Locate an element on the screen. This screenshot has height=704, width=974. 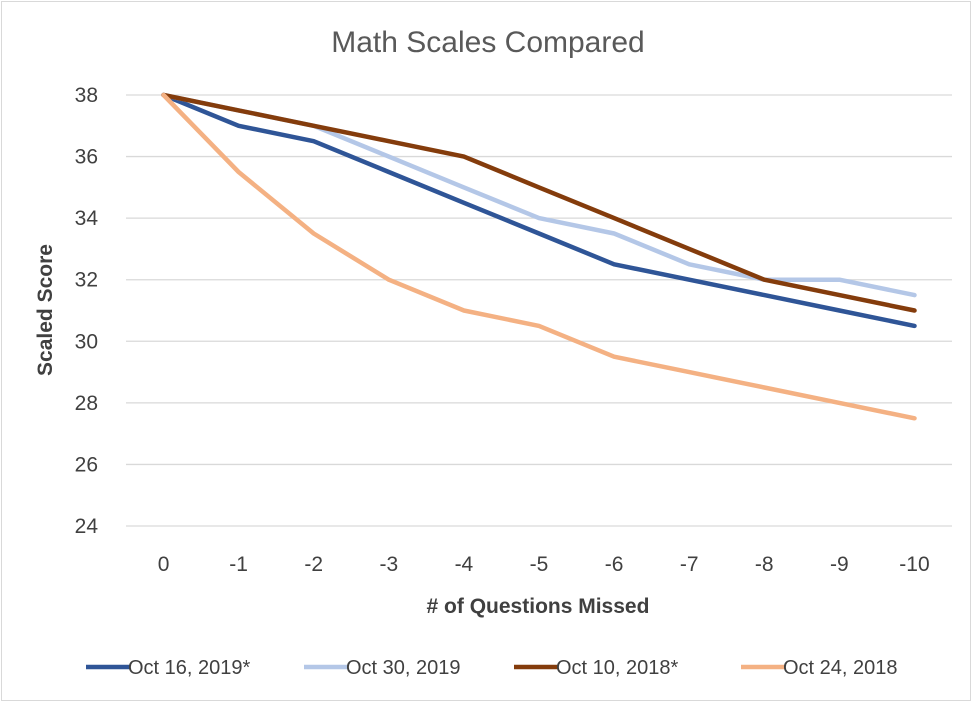
y-axis-label: Scaled Score is located at coordinates (45, 310).